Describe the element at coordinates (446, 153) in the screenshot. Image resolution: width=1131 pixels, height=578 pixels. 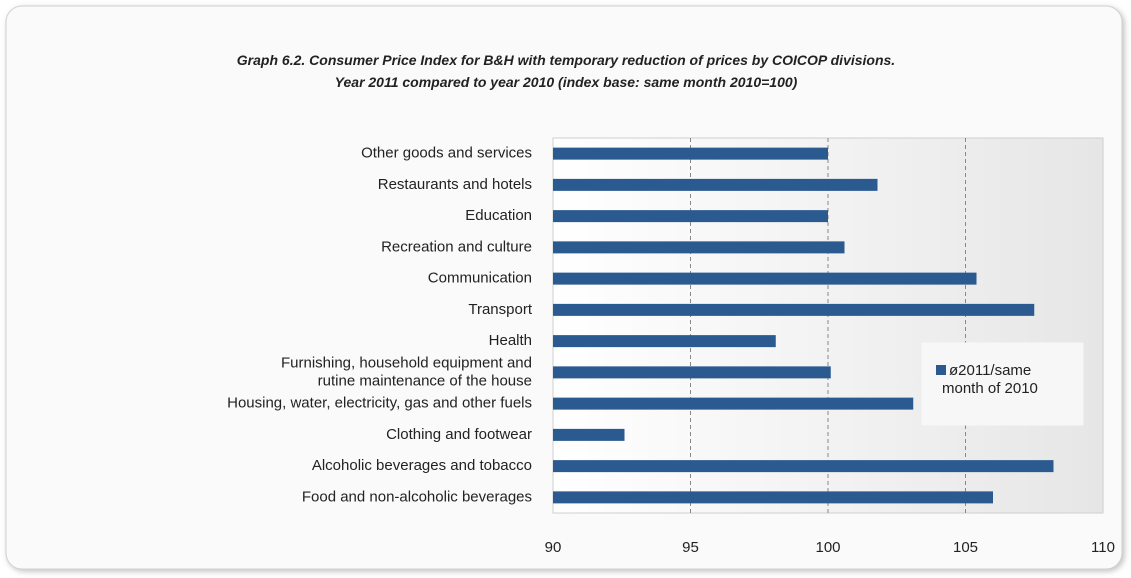
I see `y-tick-label: Other goods and services` at that location.